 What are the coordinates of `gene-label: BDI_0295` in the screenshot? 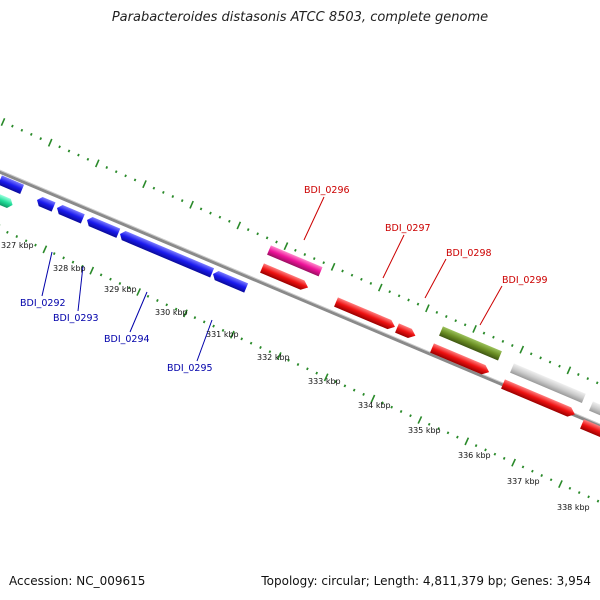 It's located at (190, 368).